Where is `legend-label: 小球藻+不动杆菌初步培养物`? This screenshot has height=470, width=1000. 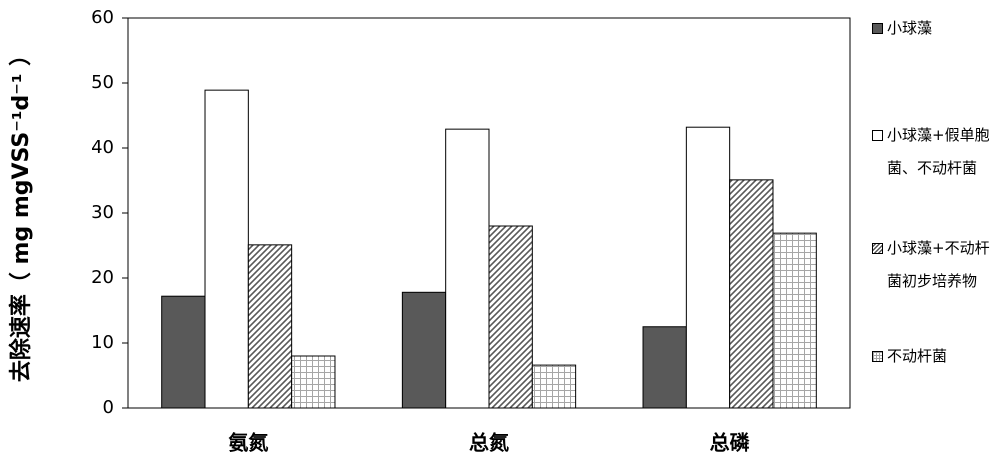
legend-label: 小球藻+不动杆菌初步培养物 is located at coordinates (938, 264).